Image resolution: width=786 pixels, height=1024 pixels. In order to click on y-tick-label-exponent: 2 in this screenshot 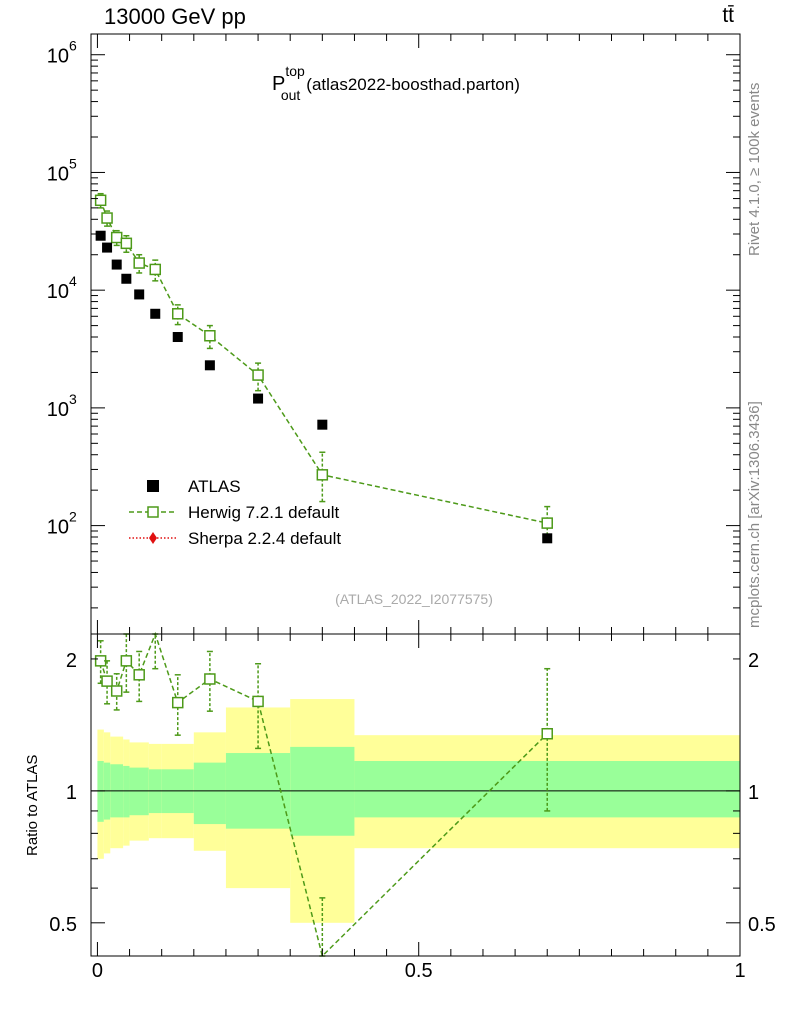, I will do `click(73, 517)`.